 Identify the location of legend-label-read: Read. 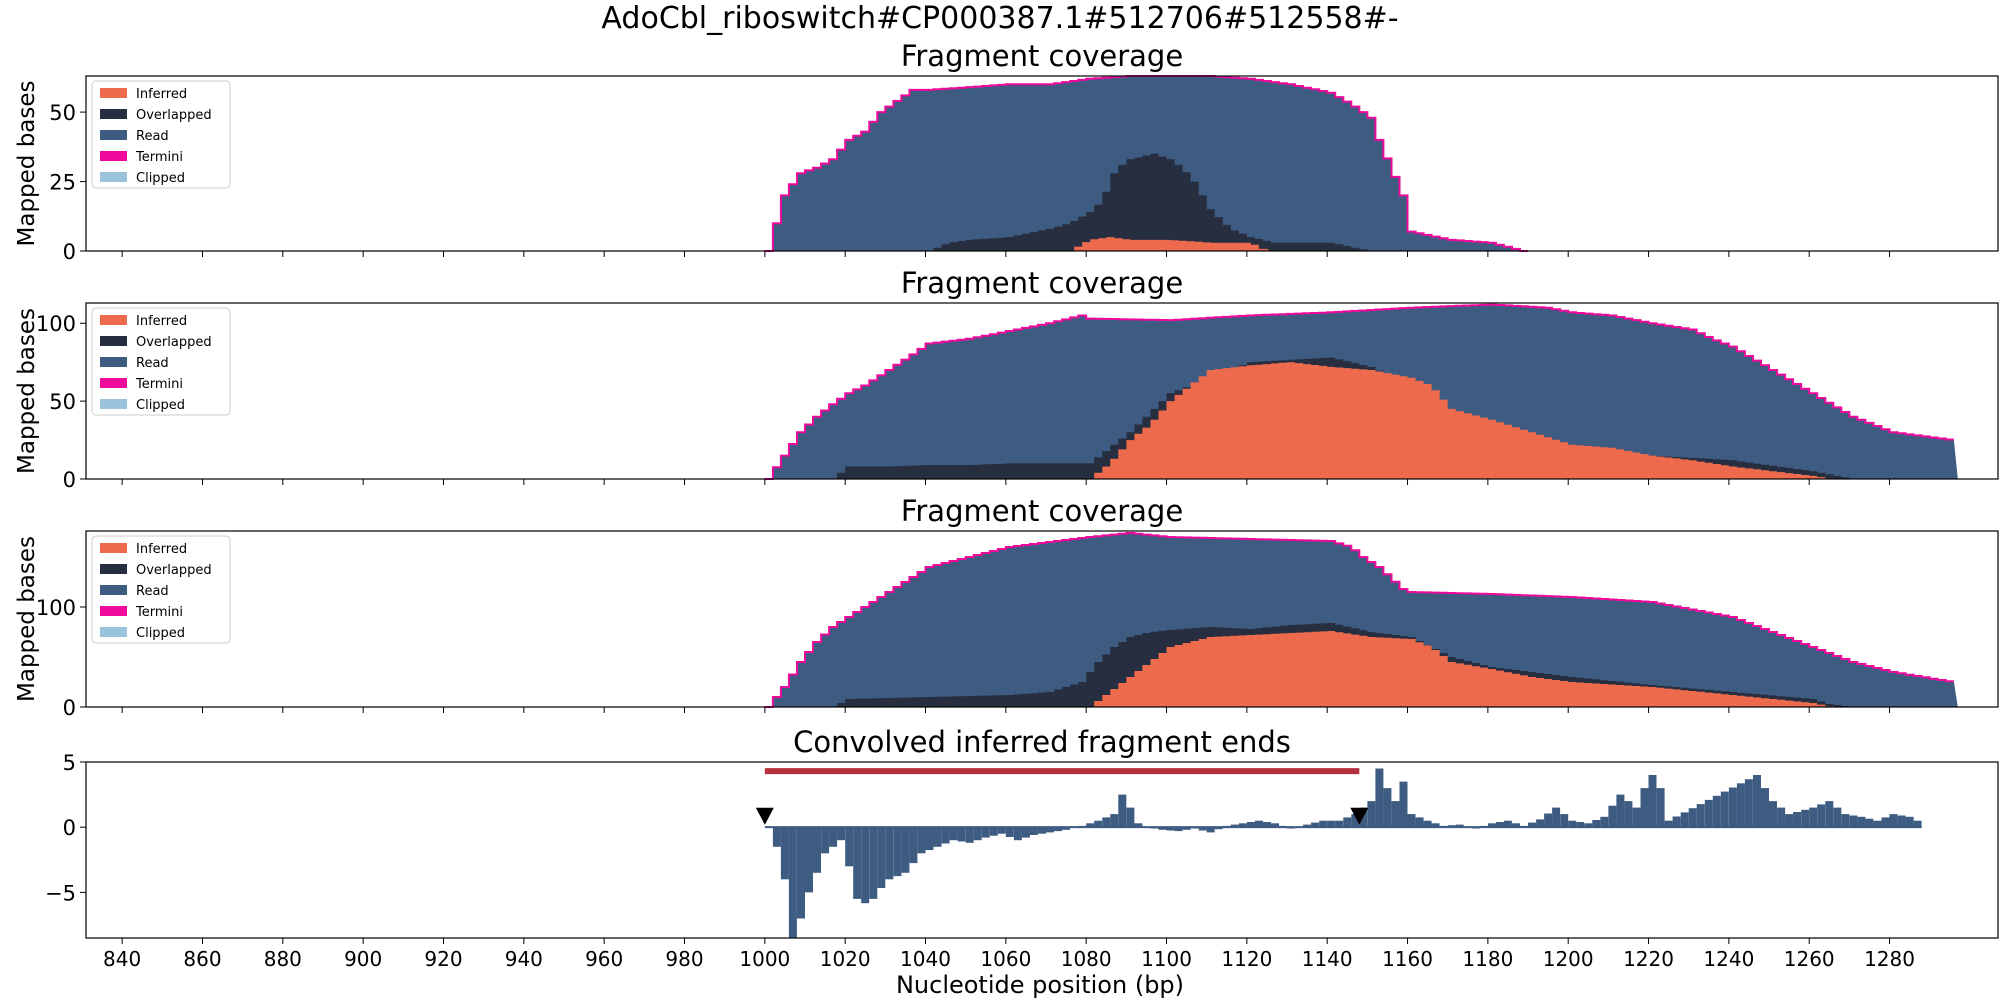
(152, 136).